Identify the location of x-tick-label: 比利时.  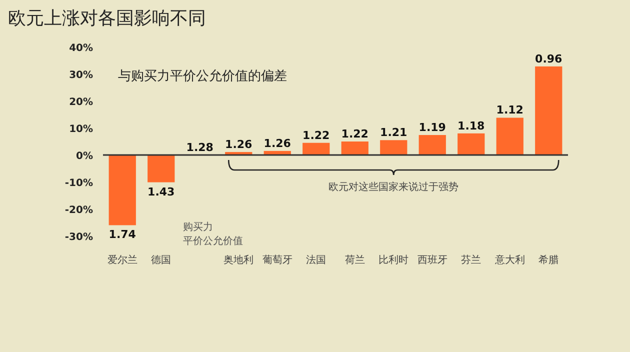
(393, 260).